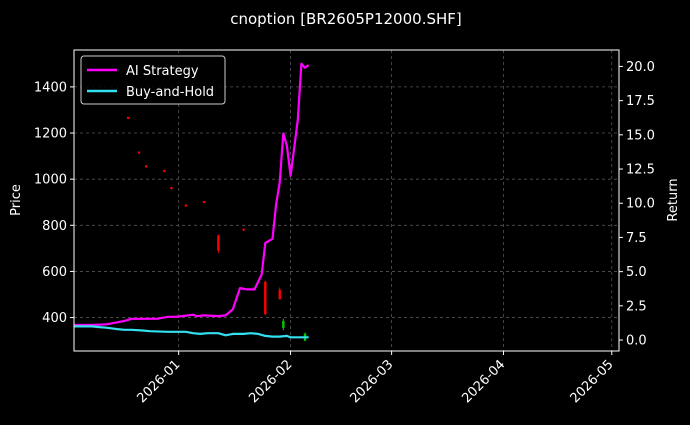 The width and height of the screenshot is (690, 425). What do you see at coordinates (50, 87) in the screenshot?
I see `y-left-tick-label: 1400` at bounding box center [50, 87].